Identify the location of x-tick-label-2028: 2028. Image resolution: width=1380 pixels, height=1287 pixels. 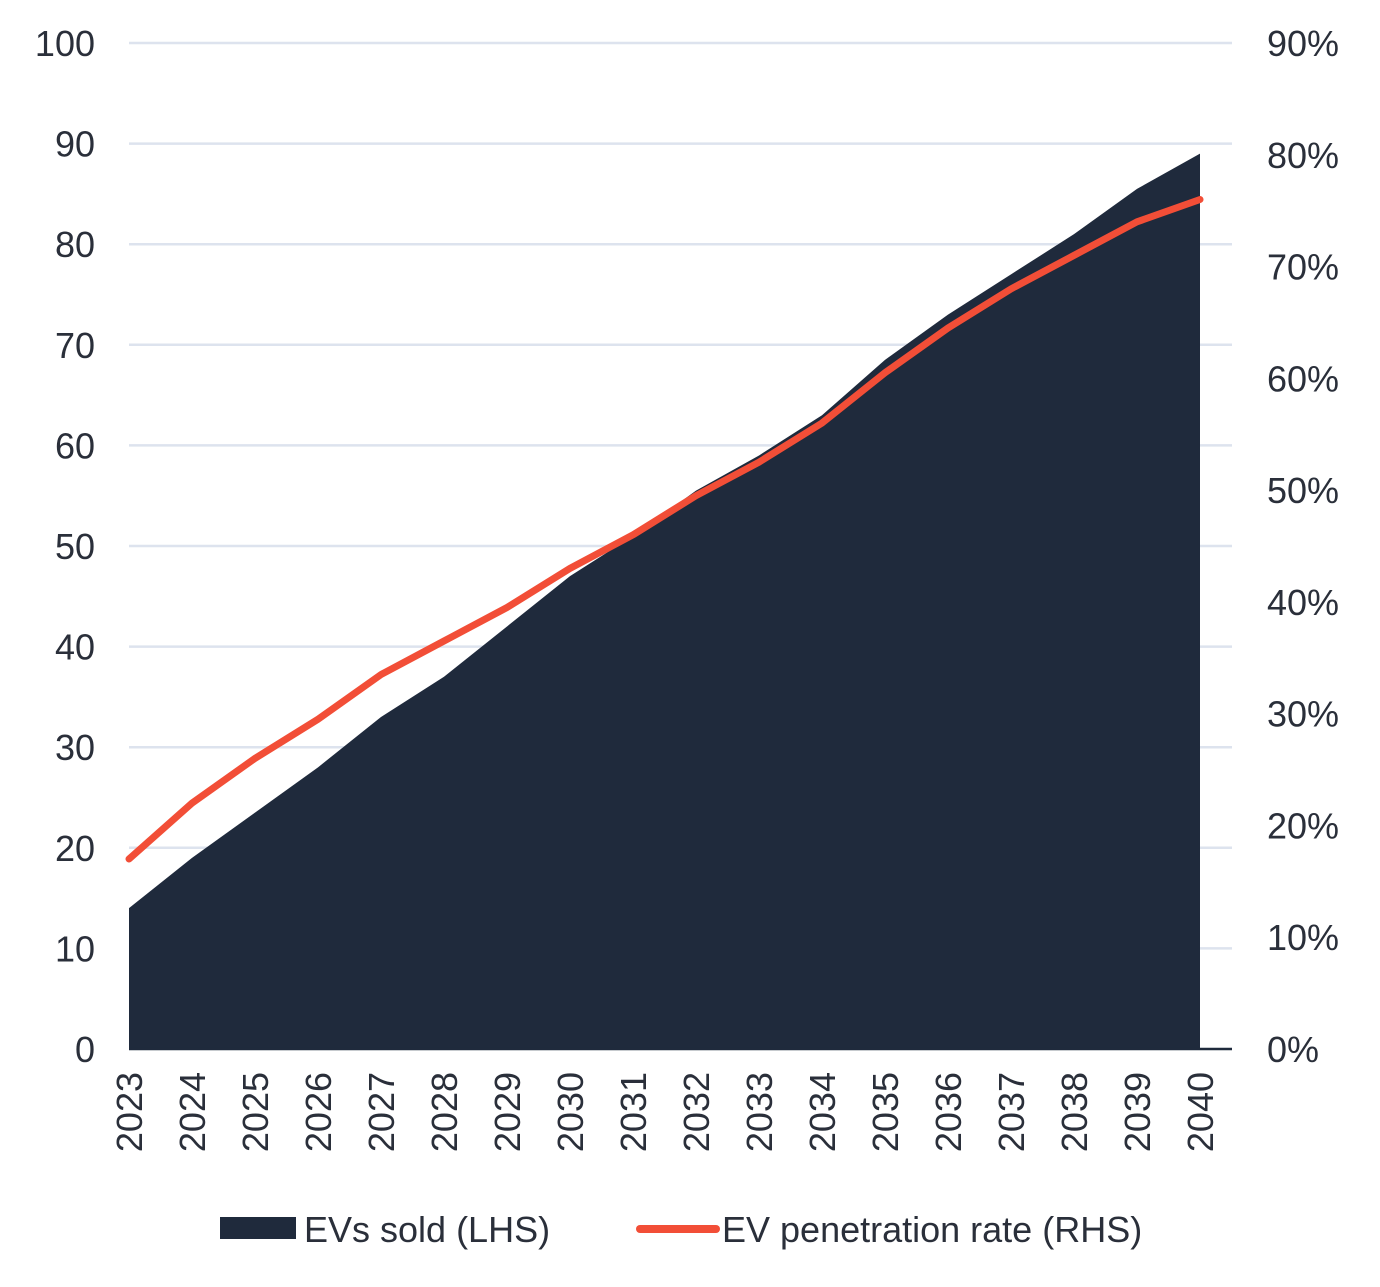
(444, 1112).